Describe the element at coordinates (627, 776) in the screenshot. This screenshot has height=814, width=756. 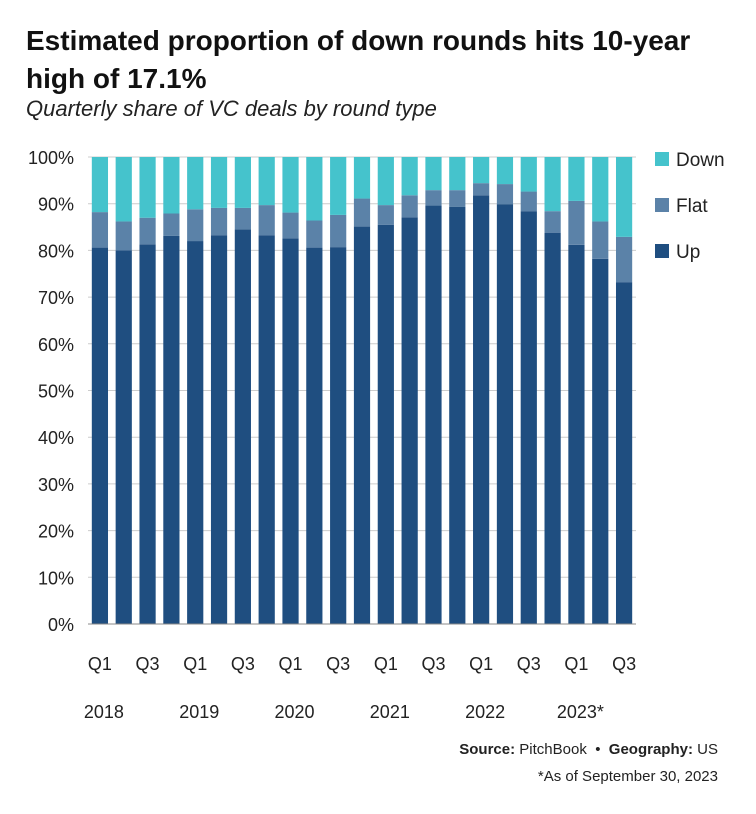
I see `footnote: *As of September 30, 2023` at that location.